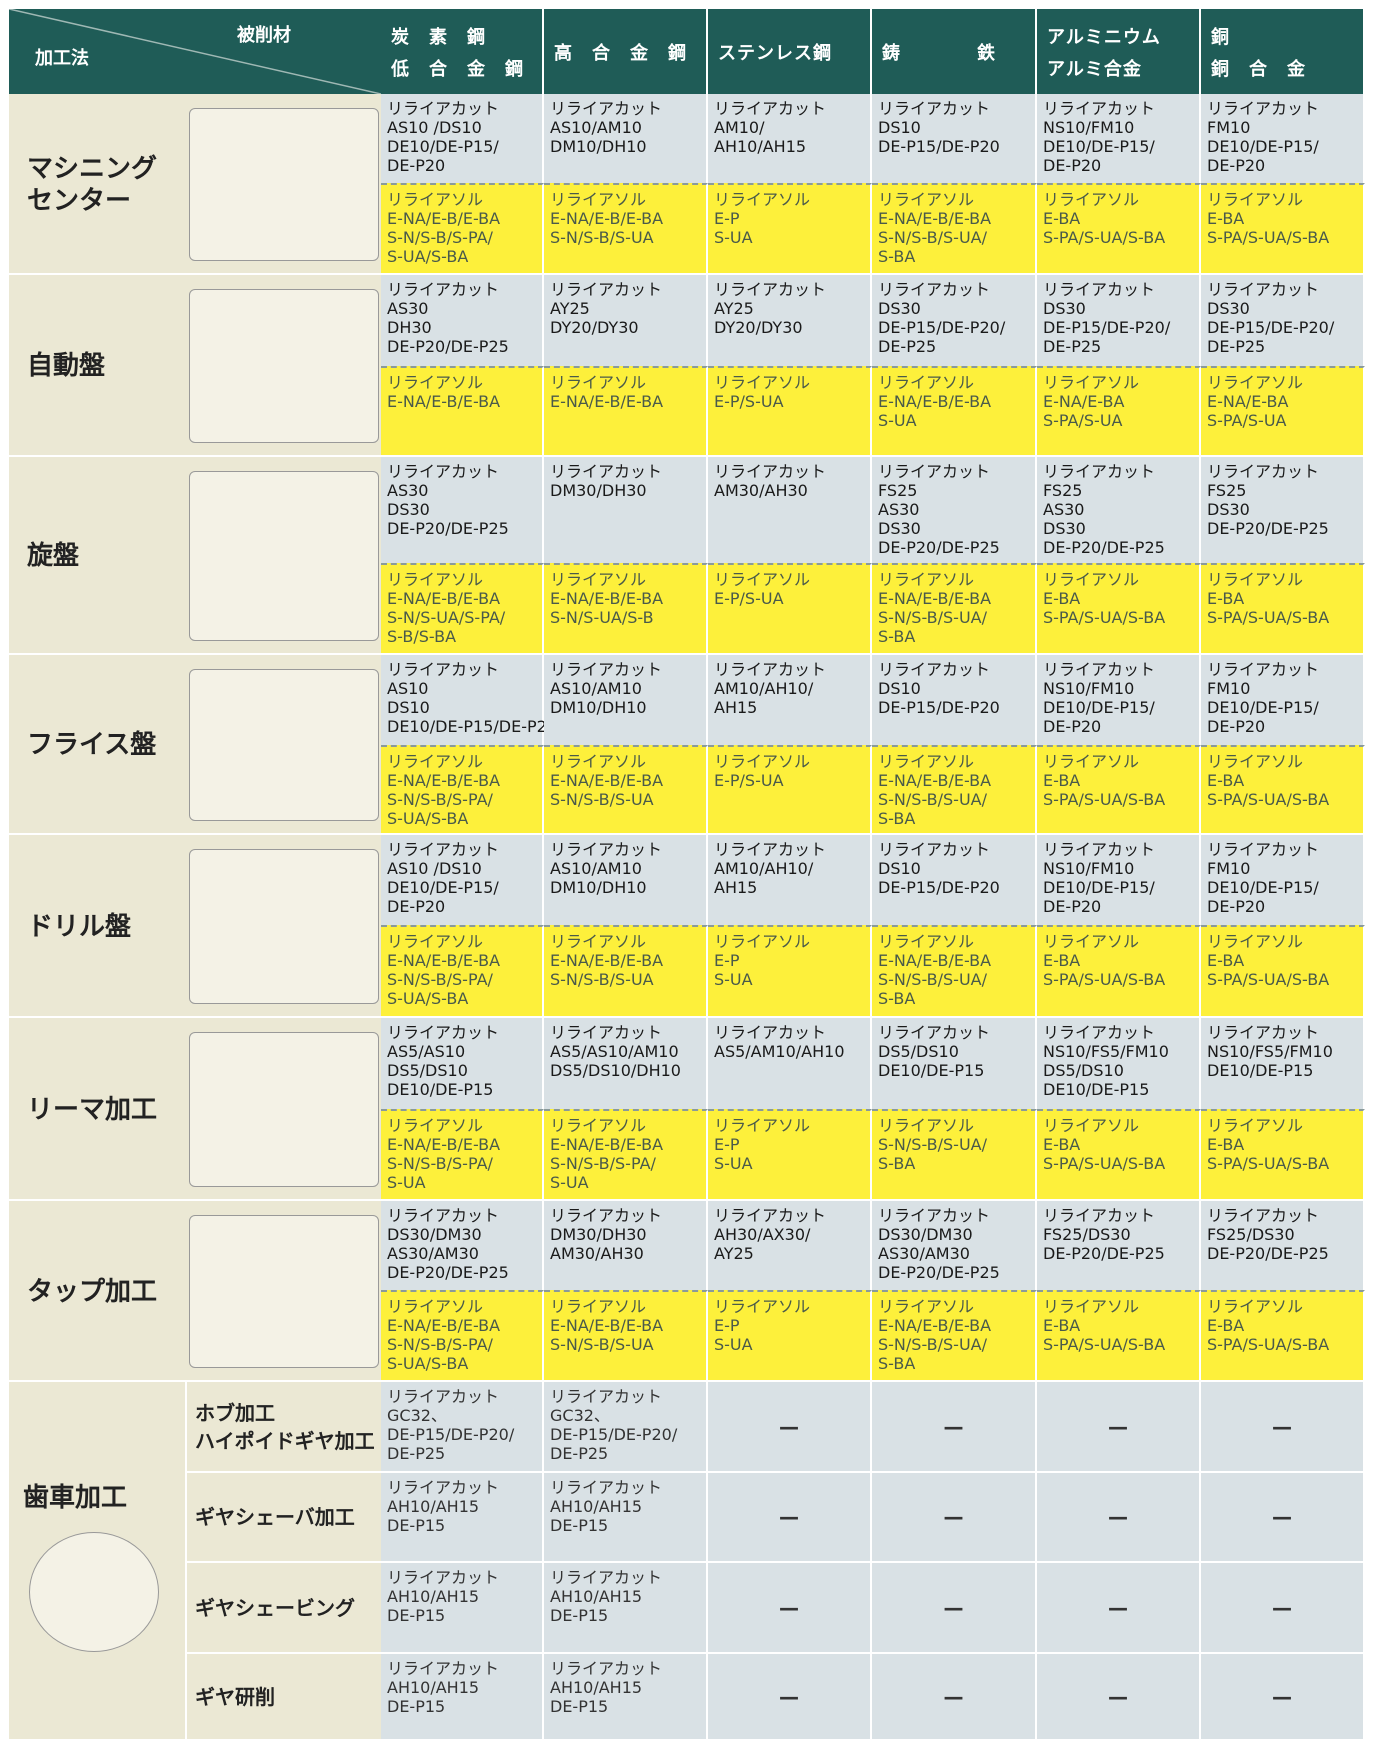 The height and width of the screenshot is (1745, 1376). Describe the element at coordinates (195, 1291) in the screenshot. I see `method-cell: タップ加工` at that location.